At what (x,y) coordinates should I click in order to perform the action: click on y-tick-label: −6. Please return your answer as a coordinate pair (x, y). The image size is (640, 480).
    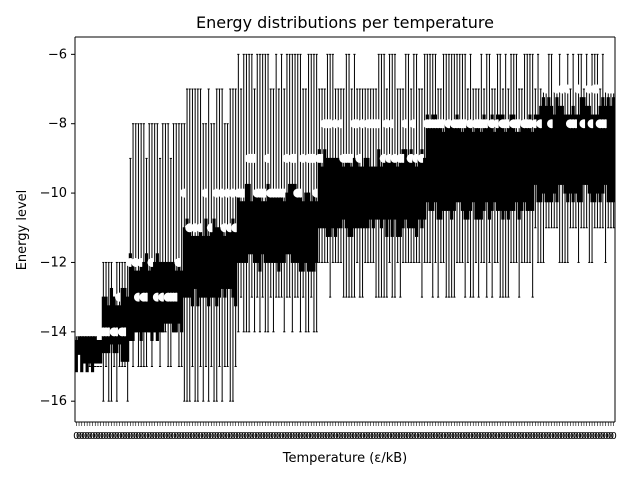
    Looking at the image, I should click on (57, 54).